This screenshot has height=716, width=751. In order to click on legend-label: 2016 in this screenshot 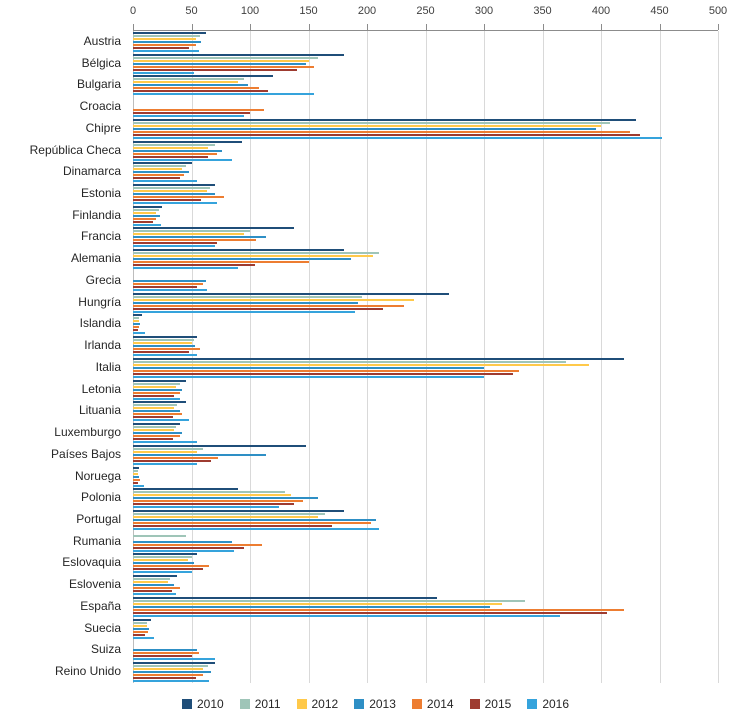, I will do `click(556, 704)`.